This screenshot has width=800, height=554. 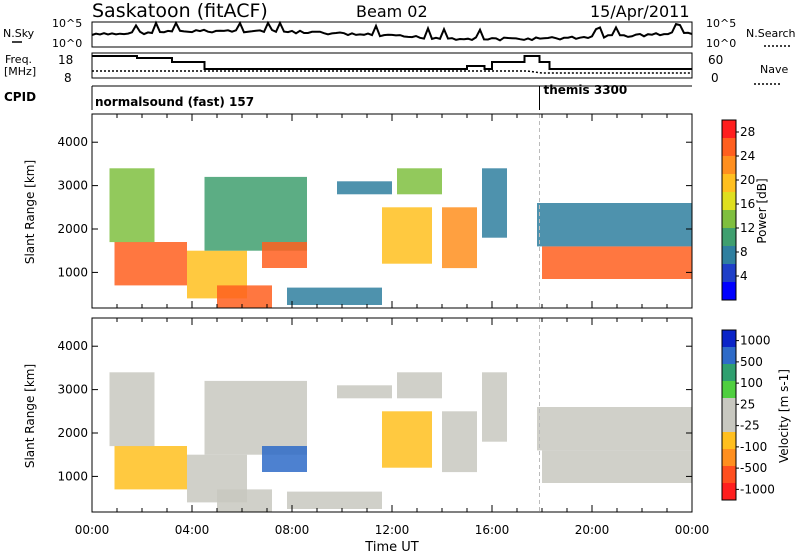 What do you see at coordinates (30, 416) in the screenshot?
I see `velocity-y-axis-label: Slant Range [km]` at bounding box center [30, 416].